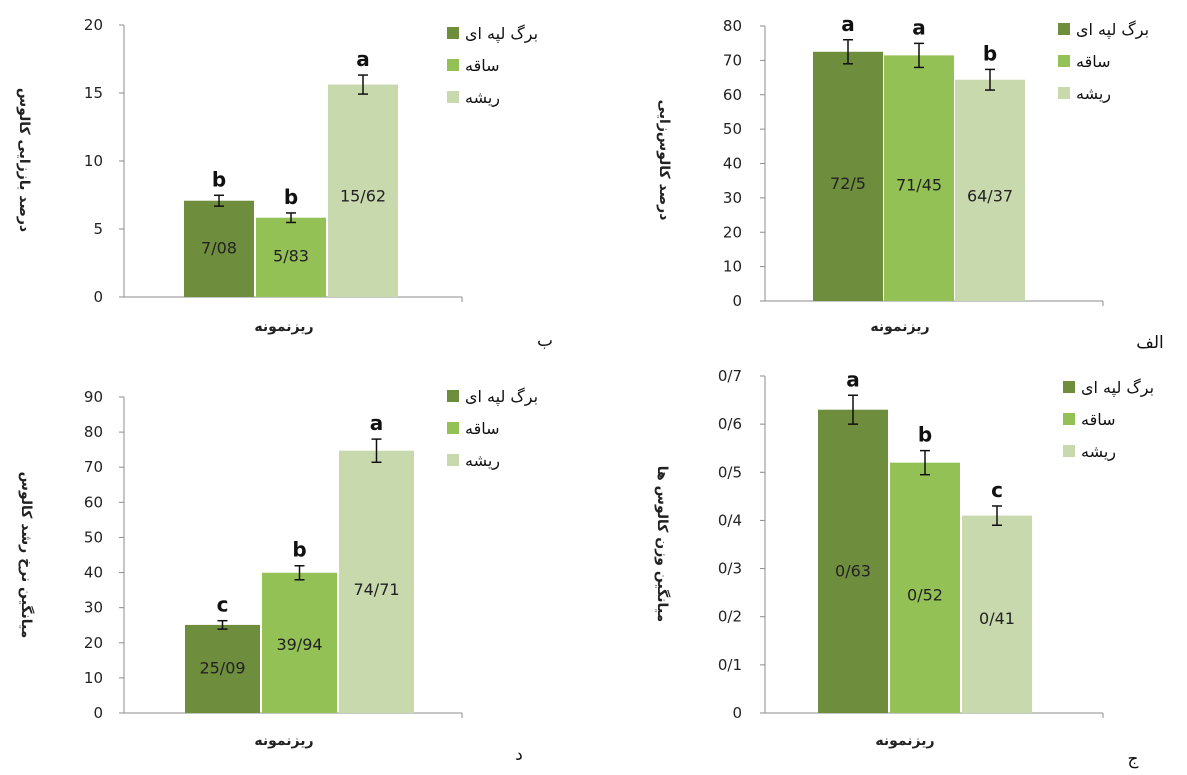 The image size is (1187, 775). I want to click on y-axis-title: درصد باززایی کالوس, so click(24, 160).